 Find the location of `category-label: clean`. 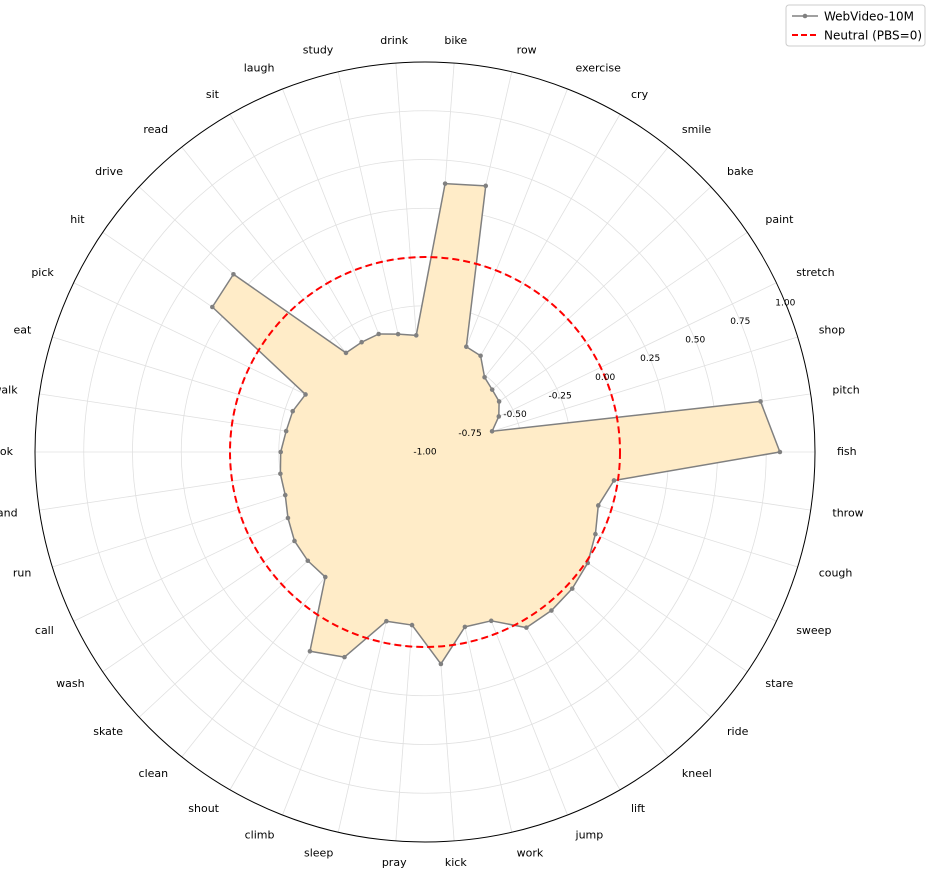

category-label: clean is located at coordinates (154, 773).